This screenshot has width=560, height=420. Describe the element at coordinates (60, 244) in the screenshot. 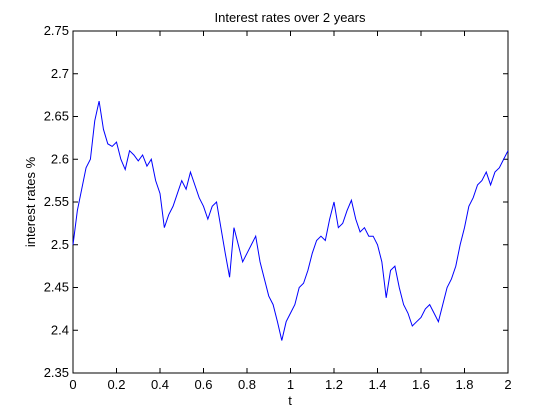

I see `y-tick-label: 2.5` at that location.